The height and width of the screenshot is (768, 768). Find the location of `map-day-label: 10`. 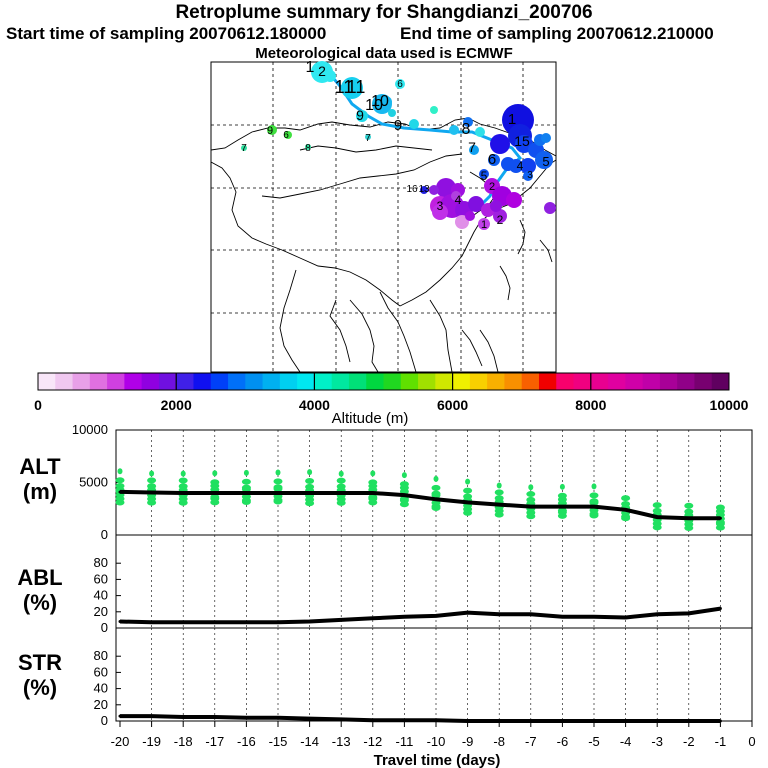

map-day-label: 10 is located at coordinates (374, 105).